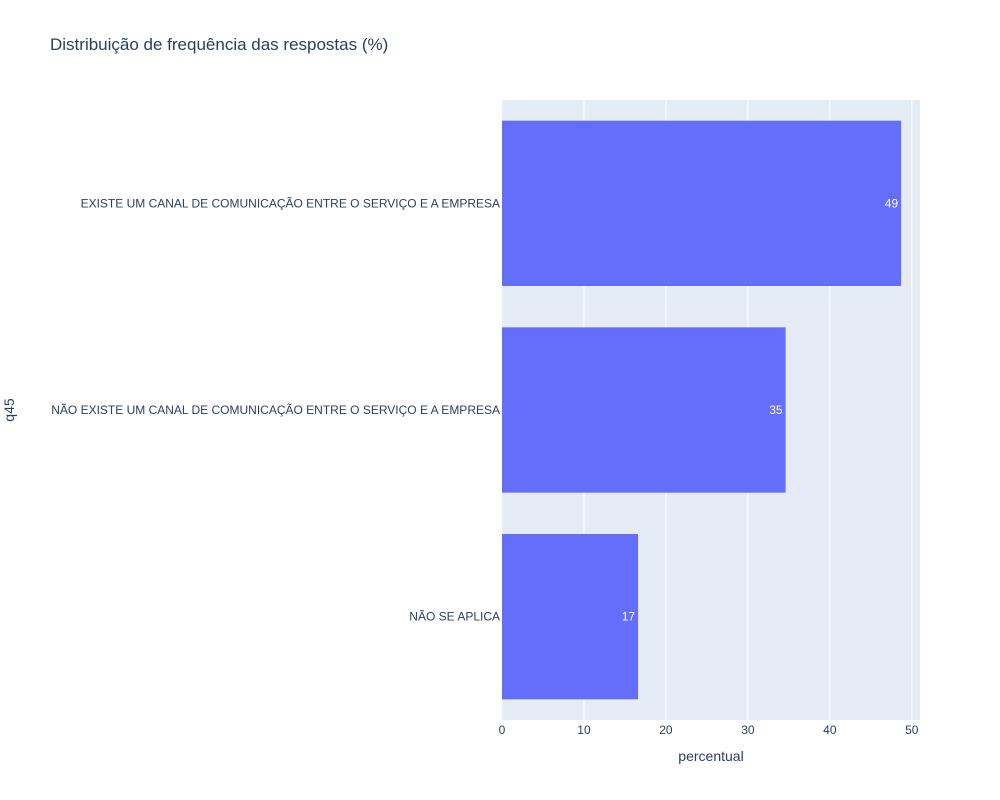 The image size is (1000, 800). What do you see at coordinates (912, 730) in the screenshot?
I see `x-tick-label: 50` at bounding box center [912, 730].